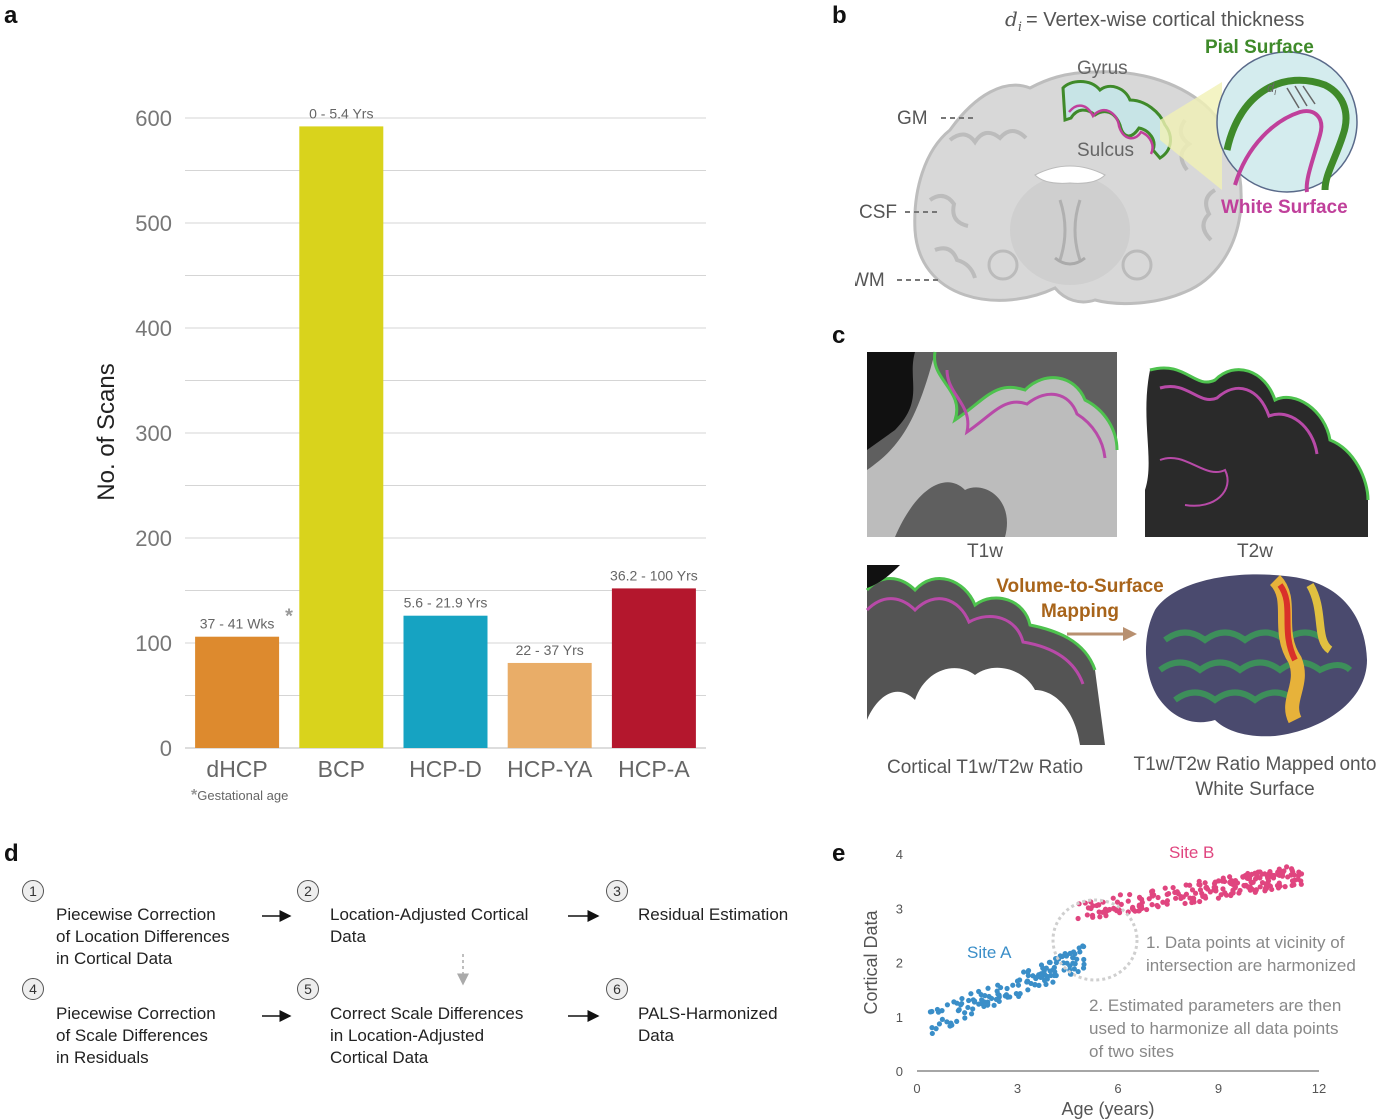 The width and height of the screenshot is (1395, 1120). I want to click on footnote: *Gestational age, so click(239, 795).